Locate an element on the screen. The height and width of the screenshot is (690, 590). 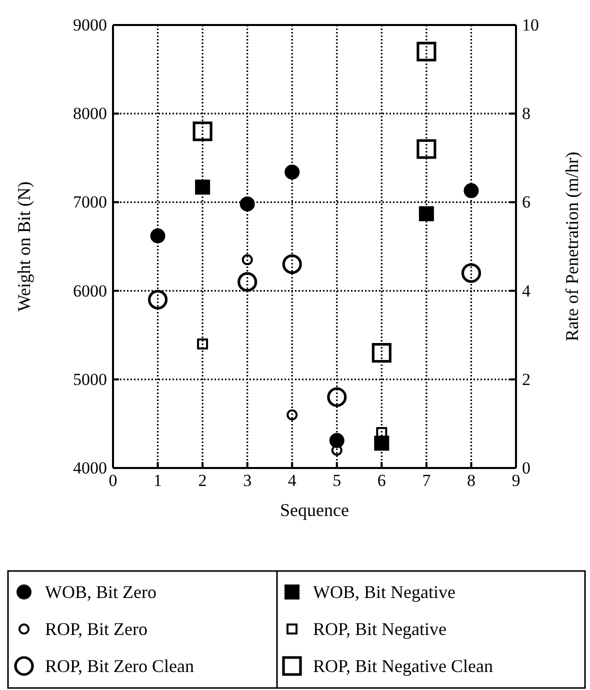
x-tick-label: 2 is located at coordinates (202, 480).